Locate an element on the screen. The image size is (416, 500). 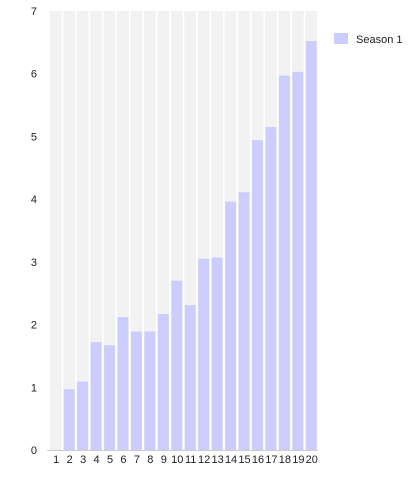
legend: Season 1 is located at coordinates (368, 39).